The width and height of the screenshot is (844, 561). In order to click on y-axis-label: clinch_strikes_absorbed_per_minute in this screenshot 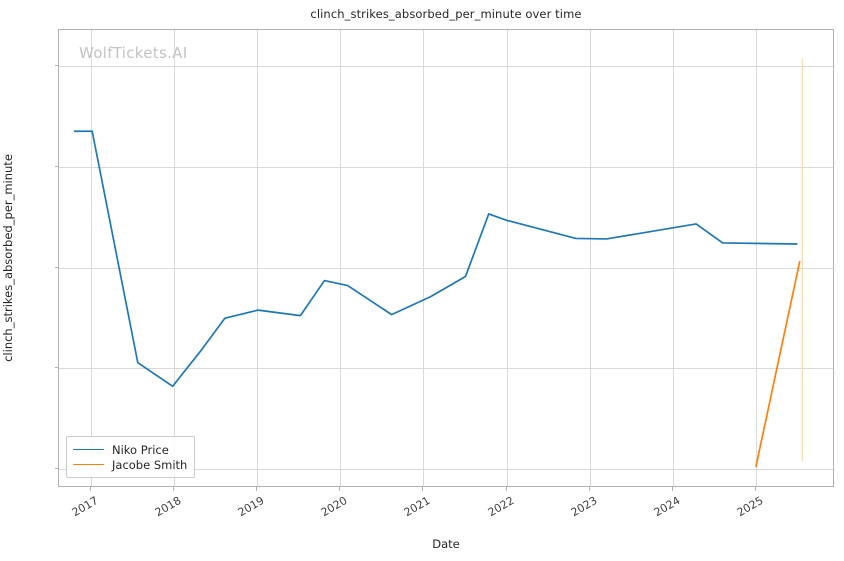, I will do `click(8, 258)`.